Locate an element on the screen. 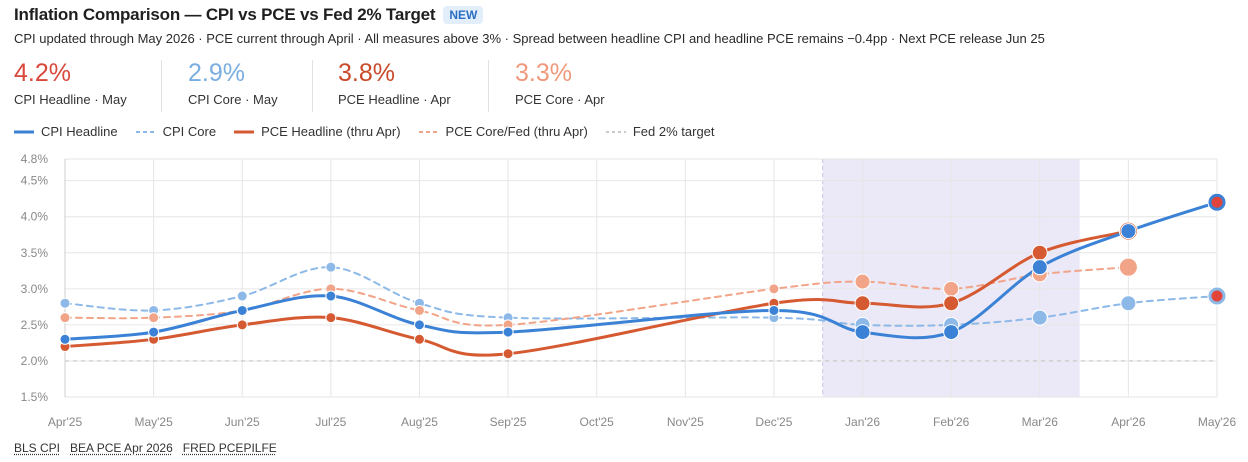 The width and height of the screenshot is (1248, 462). series-line-pce-core-fed-thru-apr- is located at coordinates (597, 296).